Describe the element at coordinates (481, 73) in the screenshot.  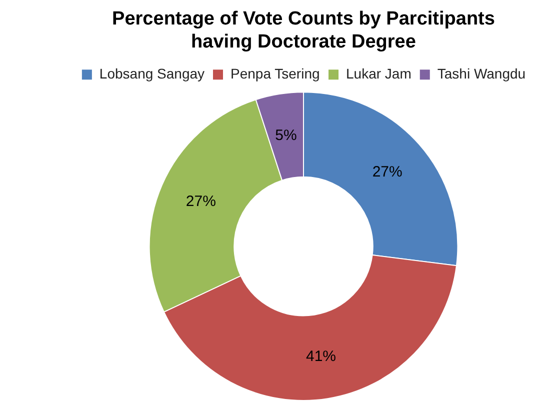
I see `legend-label: Tashi Wangdu` at that location.